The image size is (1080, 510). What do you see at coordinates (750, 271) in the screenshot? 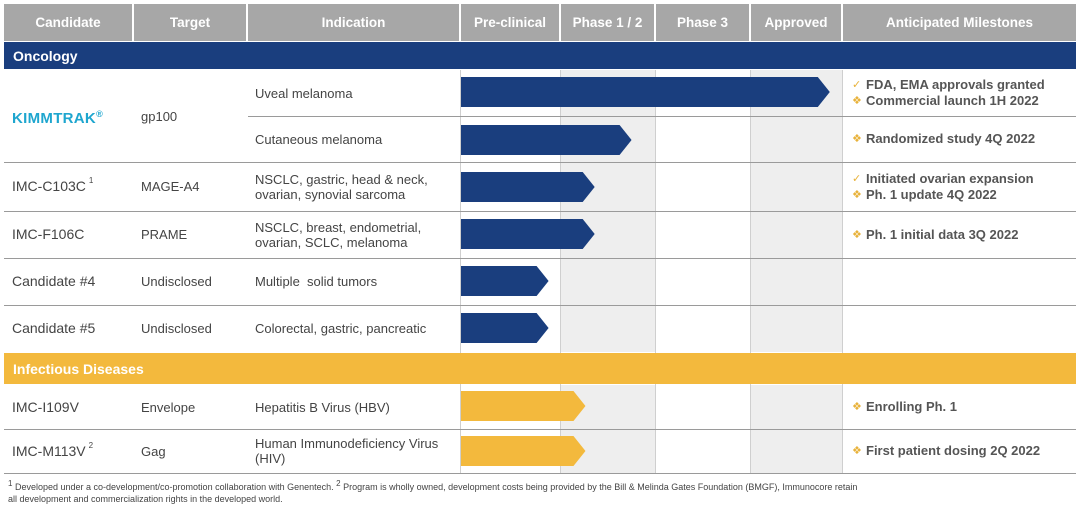
I see `divider-app` at bounding box center [750, 271].